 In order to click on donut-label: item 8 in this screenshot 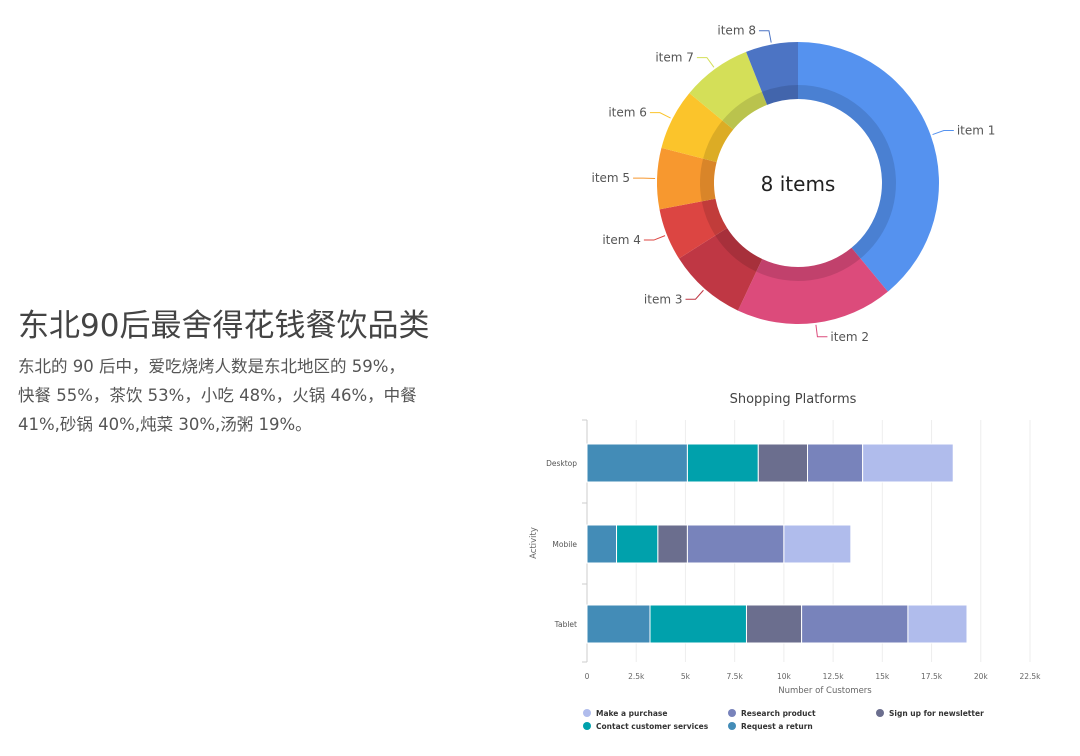, I will do `click(736, 31)`.